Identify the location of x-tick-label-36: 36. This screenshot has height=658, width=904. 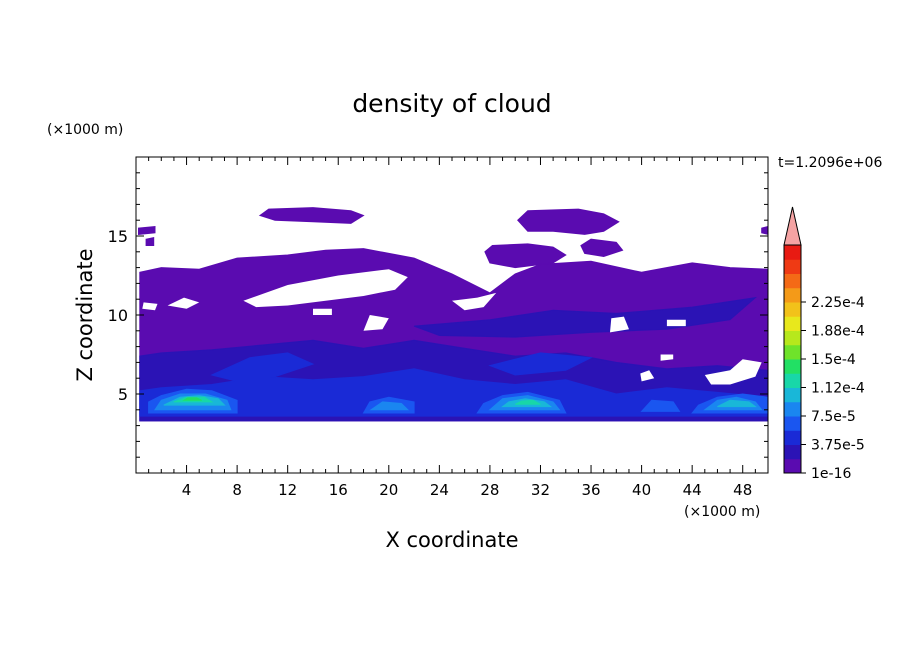
(590, 490).